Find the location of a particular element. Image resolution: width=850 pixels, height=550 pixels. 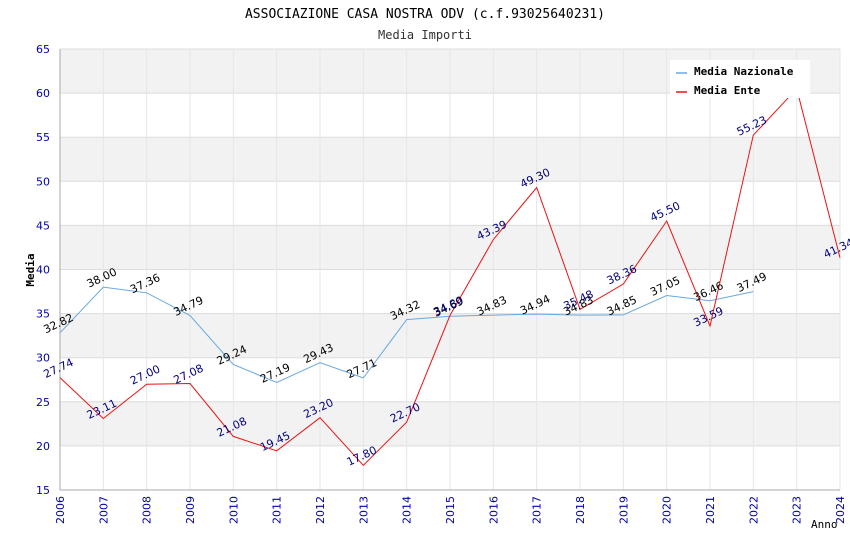

x-tick-label: 2020 is located at coordinates (667, 510).